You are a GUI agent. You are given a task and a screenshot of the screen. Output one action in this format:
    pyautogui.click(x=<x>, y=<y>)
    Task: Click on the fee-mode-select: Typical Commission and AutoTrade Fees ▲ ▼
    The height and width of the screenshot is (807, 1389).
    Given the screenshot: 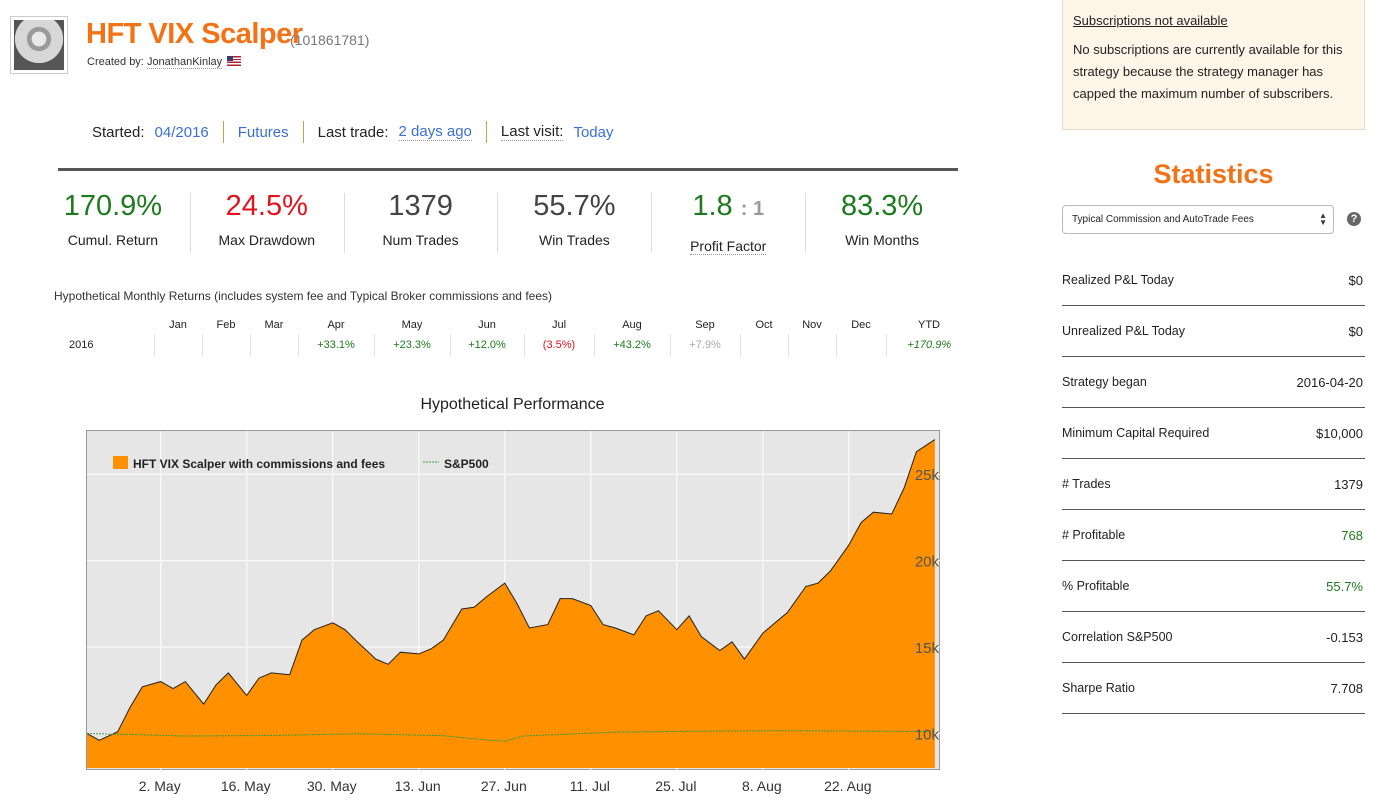 What is the action you would take?
    pyautogui.click(x=1198, y=219)
    